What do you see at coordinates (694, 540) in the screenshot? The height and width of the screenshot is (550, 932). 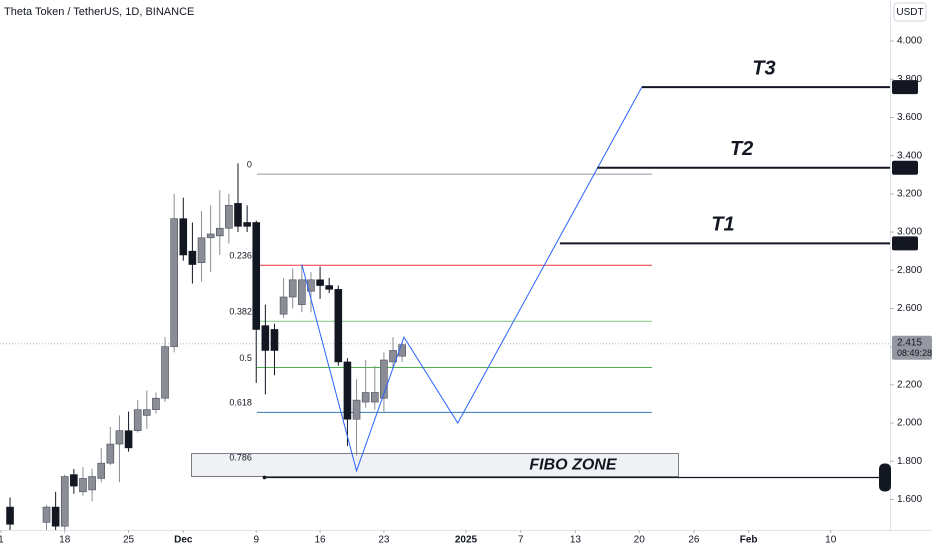 I see `x-tick-label: 26` at bounding box center [694, 540].